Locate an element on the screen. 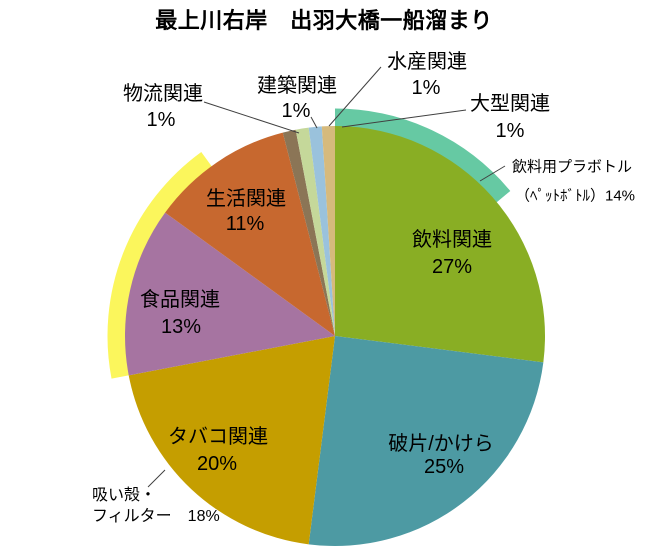 The width and height of the screenshot is (650, 559). slice-pct-beverage: 27% is located at coordinates (452, 267).